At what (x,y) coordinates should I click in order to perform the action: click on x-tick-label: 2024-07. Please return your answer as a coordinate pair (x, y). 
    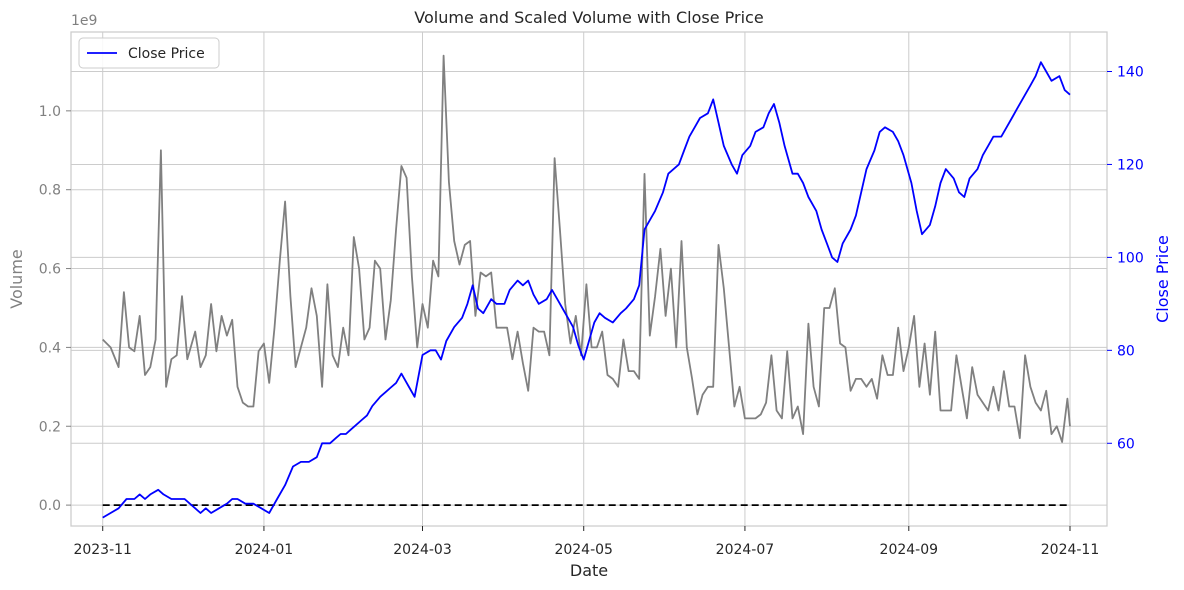
    Looking at the image, I should click on (745, 550).